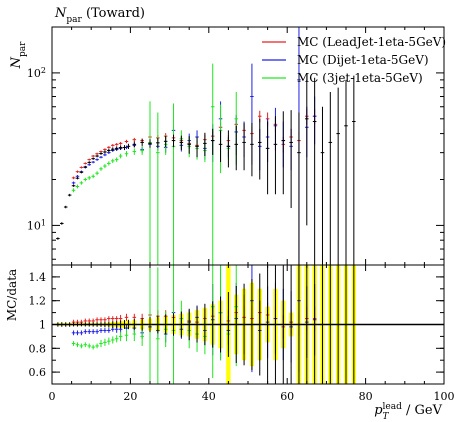 The image size is (461, 422). Describe the element at coordinates (366, 396) in the screenshot. I see `x-tick-label: 80` at that location.